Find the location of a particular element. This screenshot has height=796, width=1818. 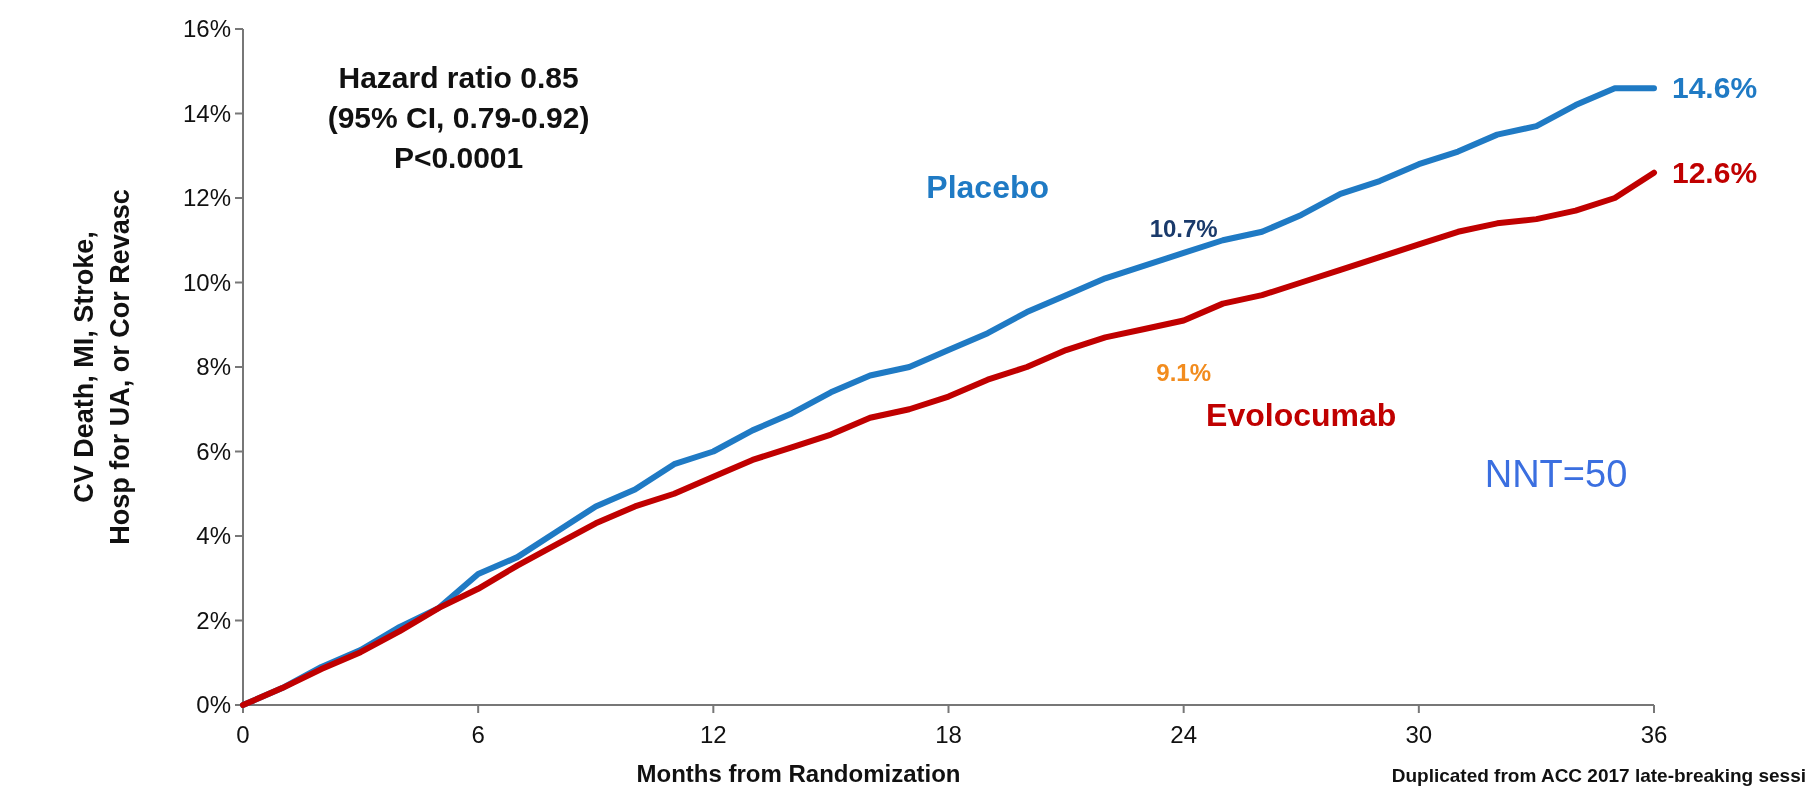

y-tick-label: 12% is located at coordinates (206, 197).